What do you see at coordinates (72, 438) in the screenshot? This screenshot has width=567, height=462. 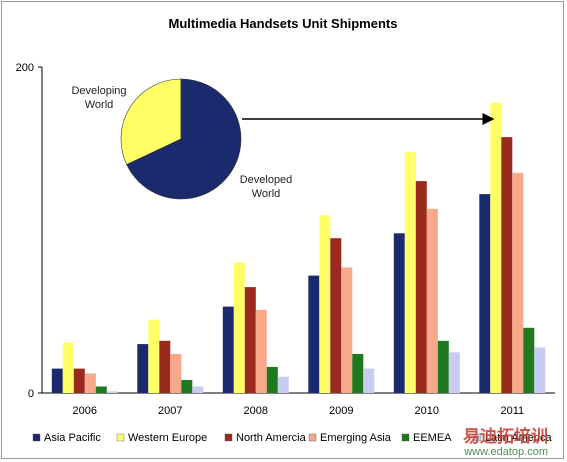 I see `legend-label-asia-pacific: Asia Pacific` at bounding box center [72, 438].